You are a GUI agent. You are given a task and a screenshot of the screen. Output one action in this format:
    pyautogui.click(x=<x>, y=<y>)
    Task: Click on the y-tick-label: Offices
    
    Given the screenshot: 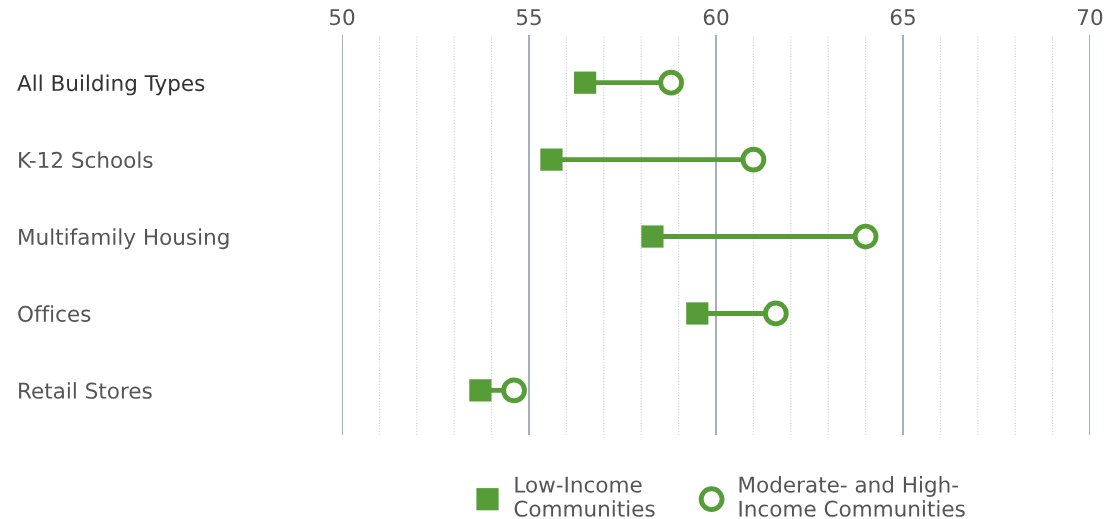 What is the action you would take?
    pyautogui.click(x=54, y=313)
    